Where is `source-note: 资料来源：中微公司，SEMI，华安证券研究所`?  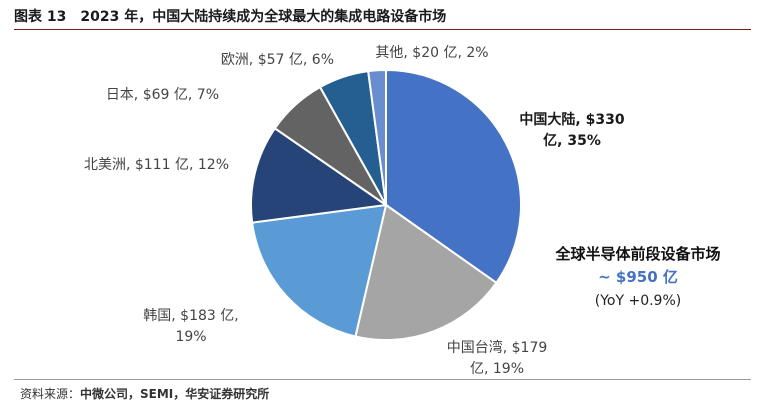
source-note: 资料来源：中微公司，SEMI，华安证券研究所 is located at coordinates (144, 393).